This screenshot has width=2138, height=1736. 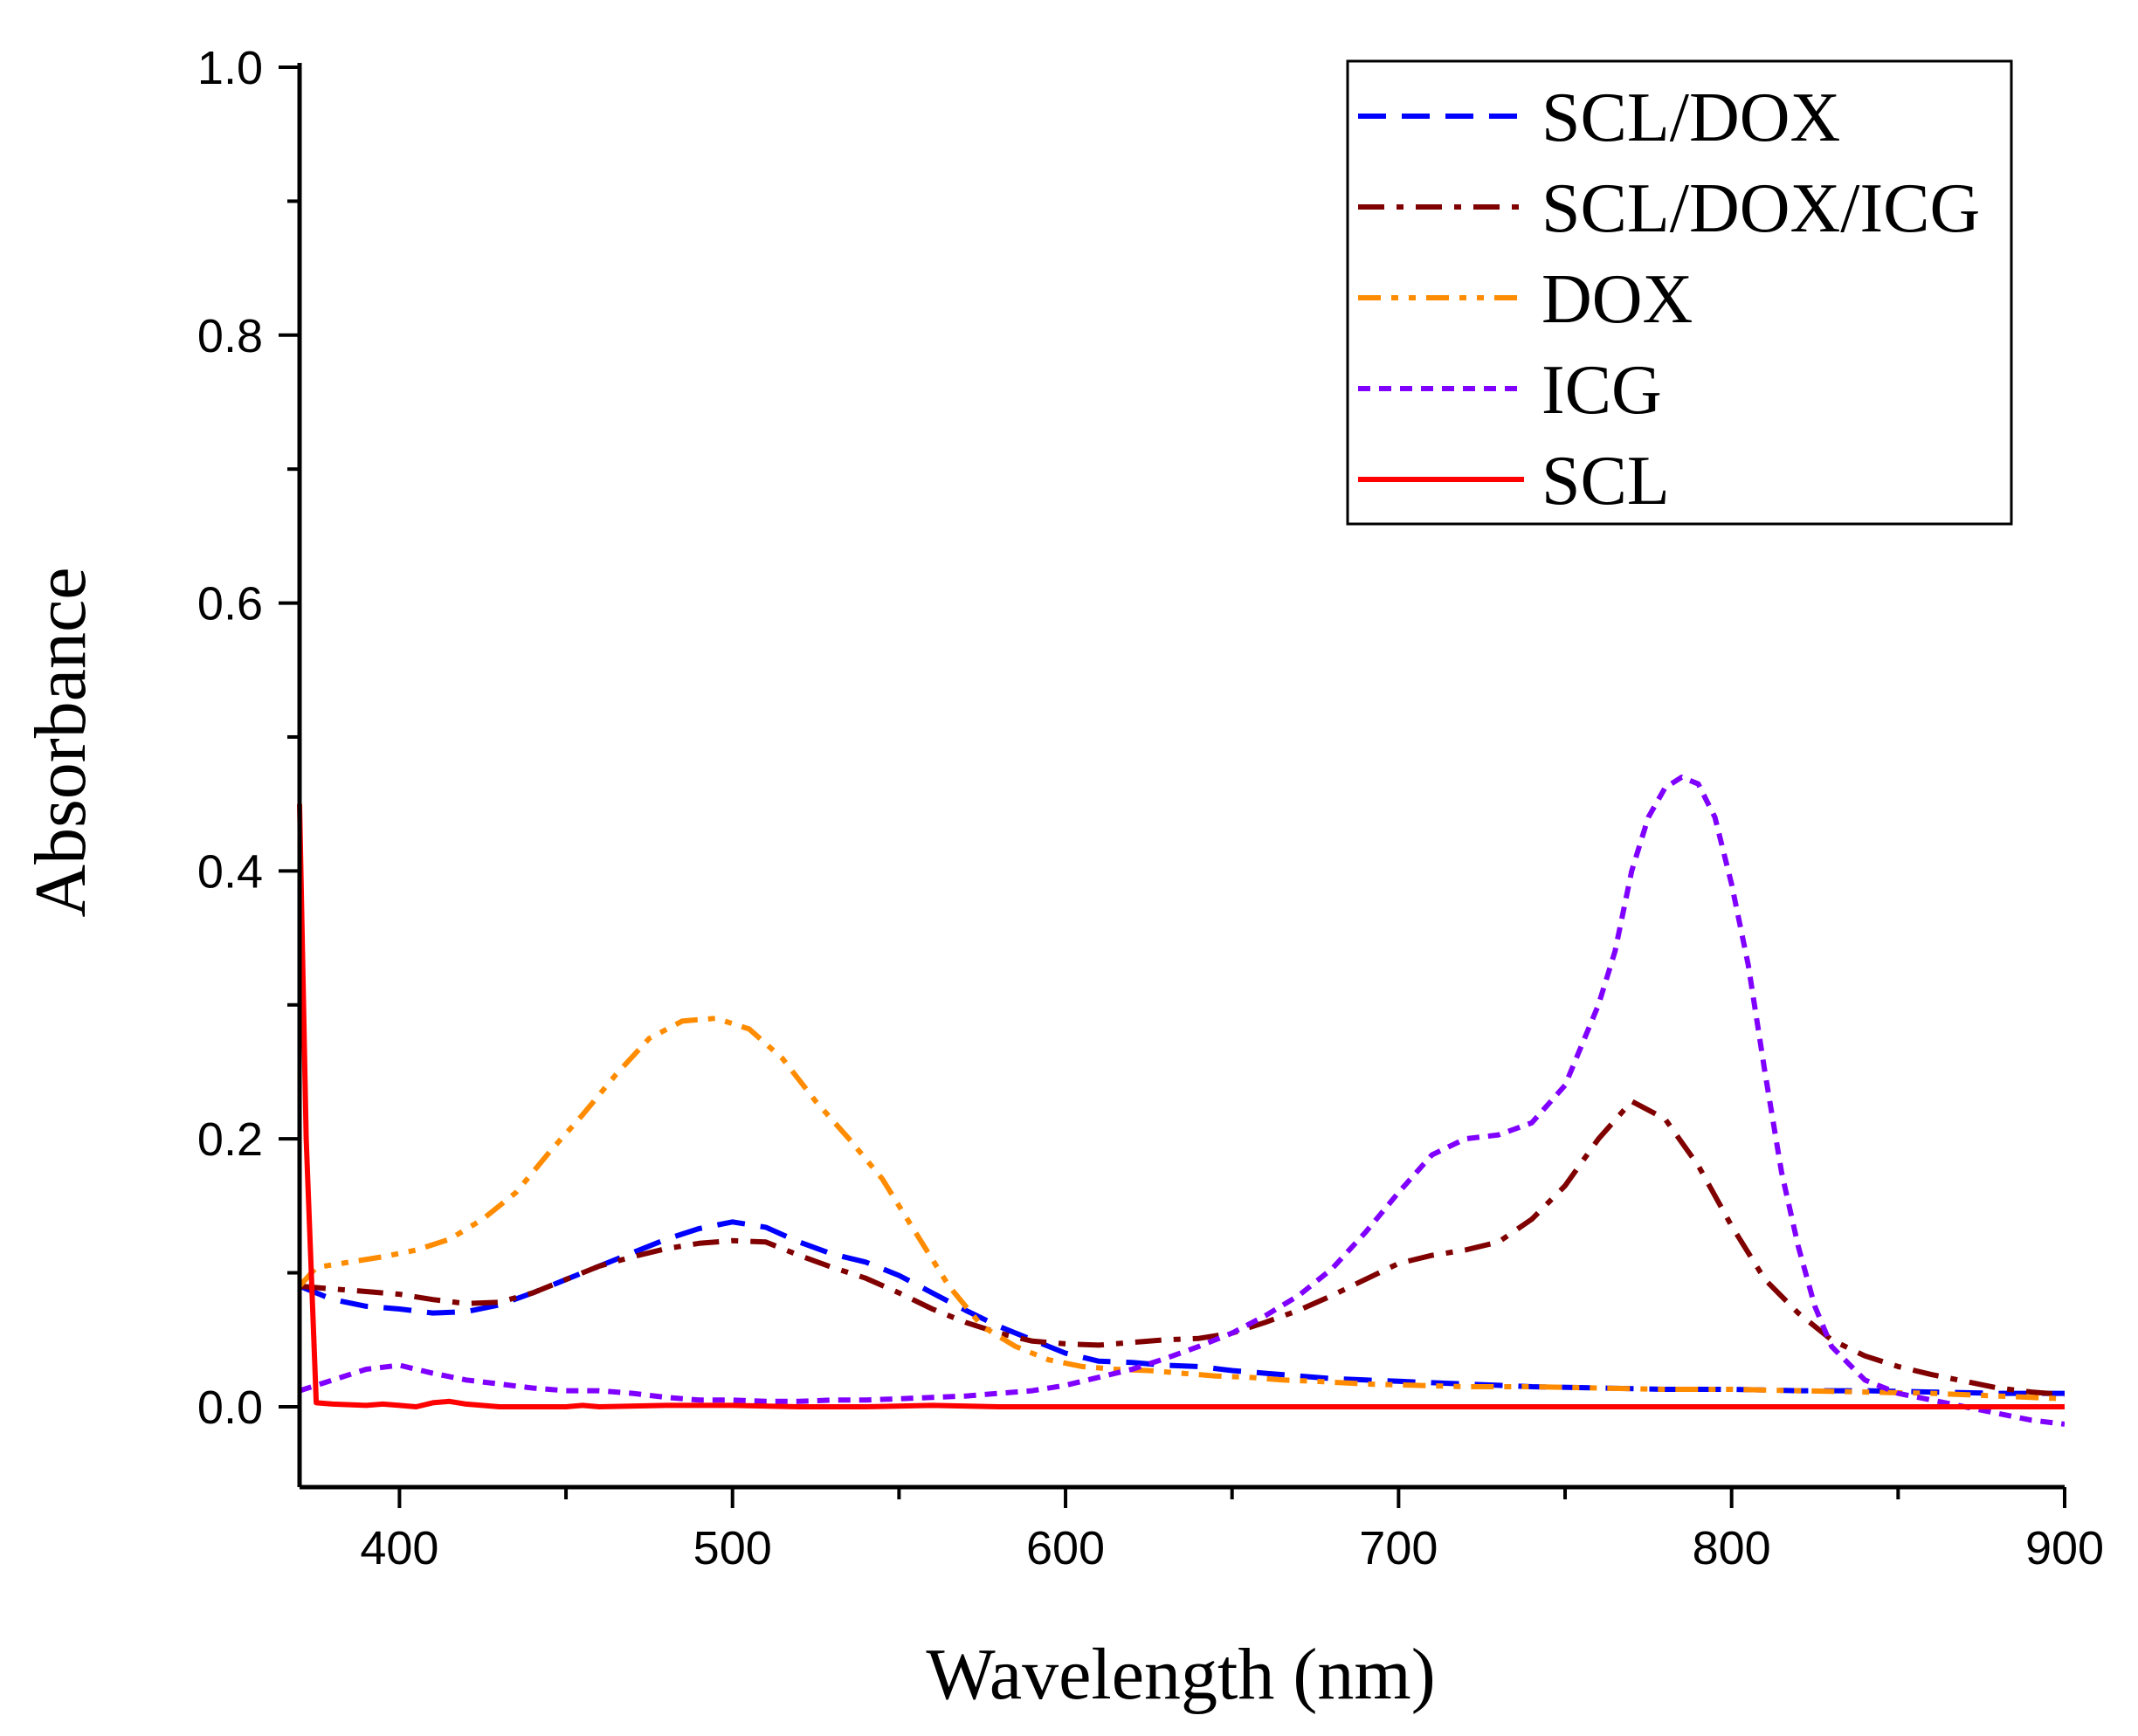 What do you see at coordinates (230, 1139) in the screenshot?
I see `y-tick-label: 0.2` at bounding box center [230, 1139].